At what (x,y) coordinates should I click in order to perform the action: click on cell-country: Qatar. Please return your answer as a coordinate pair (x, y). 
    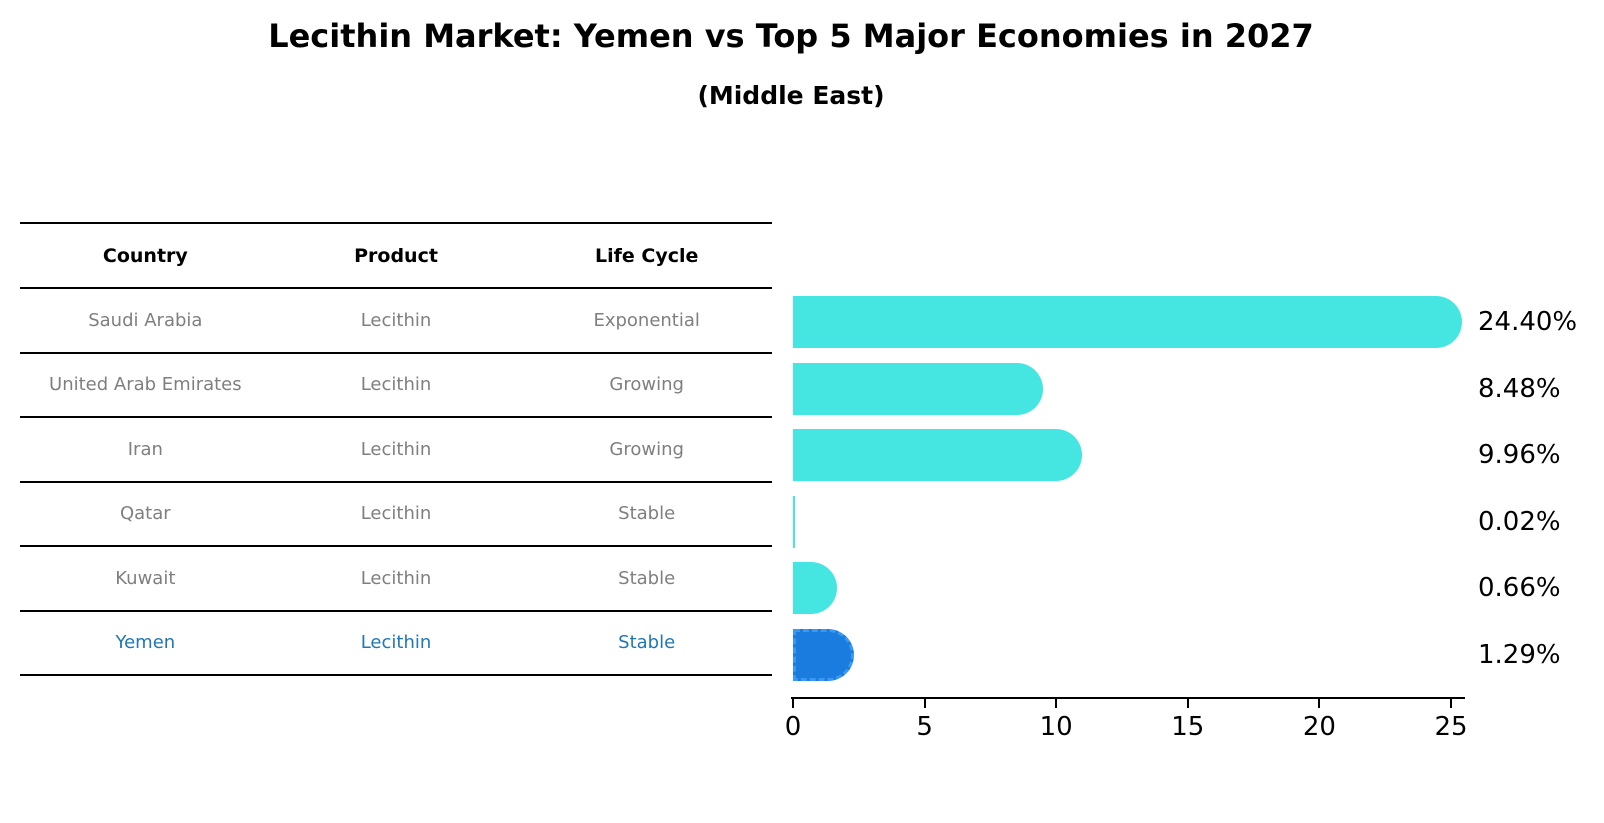
    Looking at the image, I should click on (145, 514).